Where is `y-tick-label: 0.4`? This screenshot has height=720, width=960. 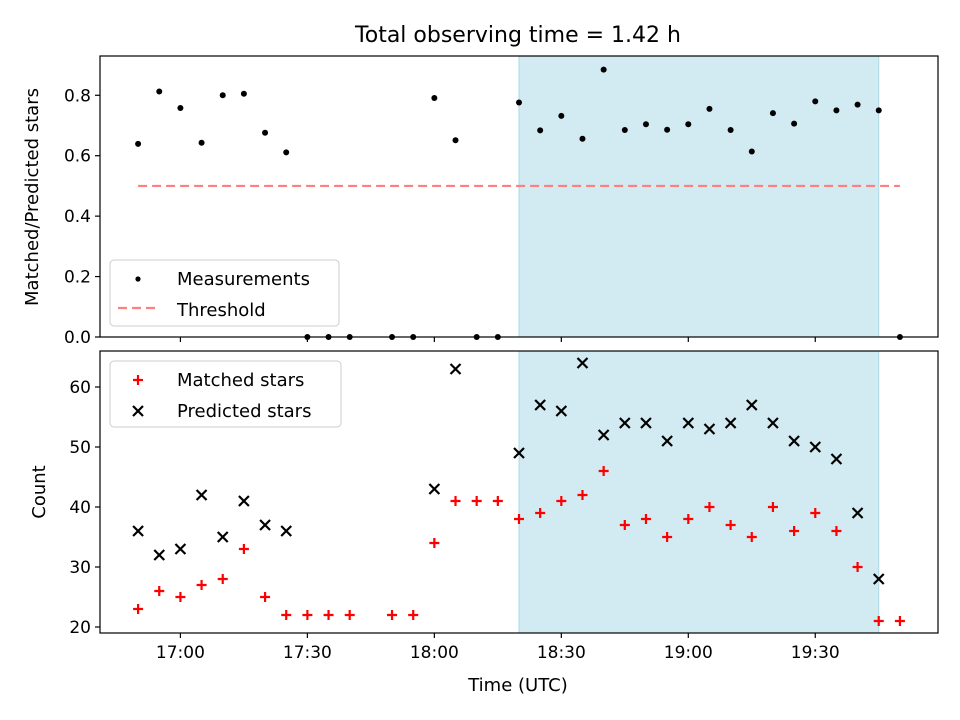
y-tick-label: 0.4 is located at coordinates (77, 217).